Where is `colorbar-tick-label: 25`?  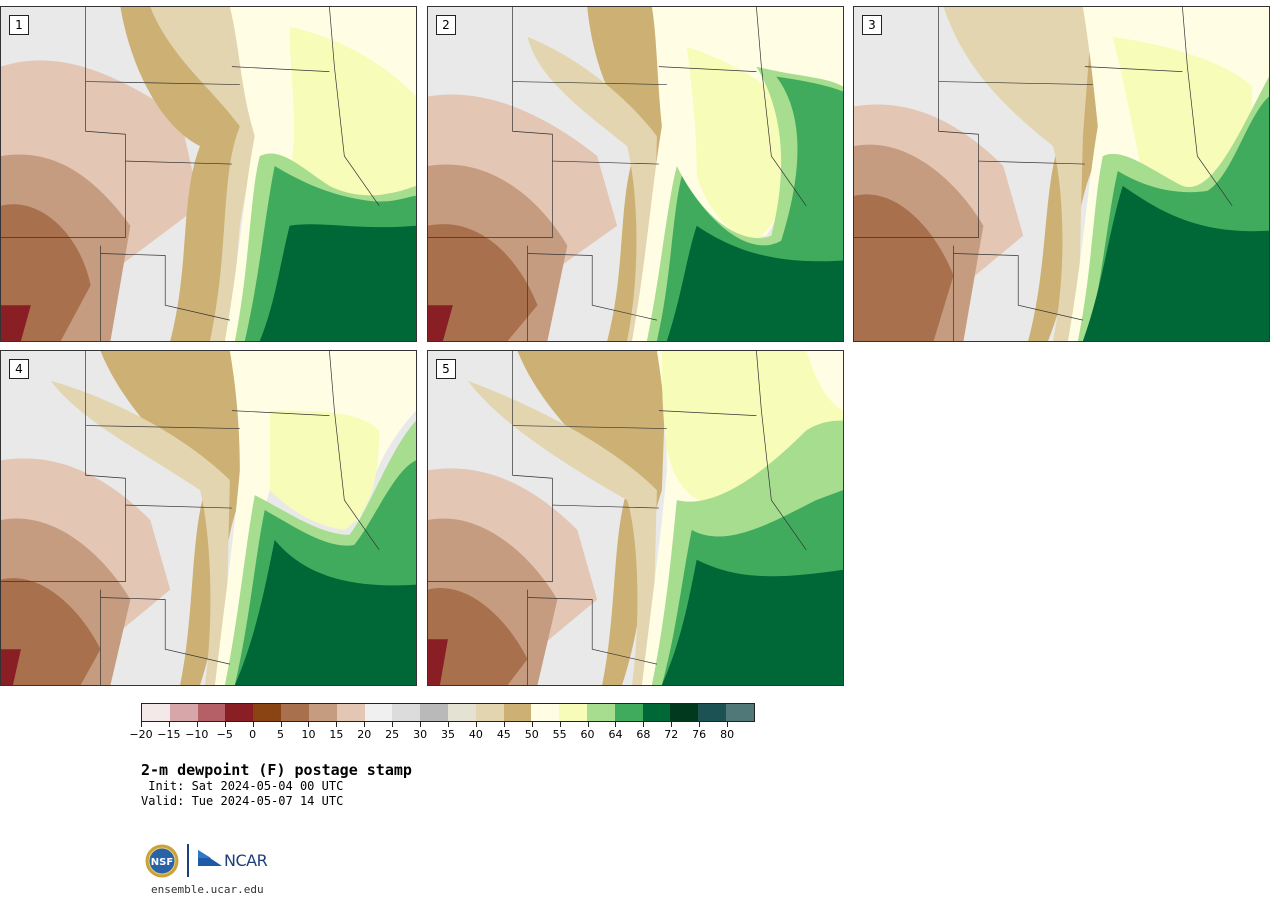 colorbar-tick-label: 25 is located at coordinates (392, 734).